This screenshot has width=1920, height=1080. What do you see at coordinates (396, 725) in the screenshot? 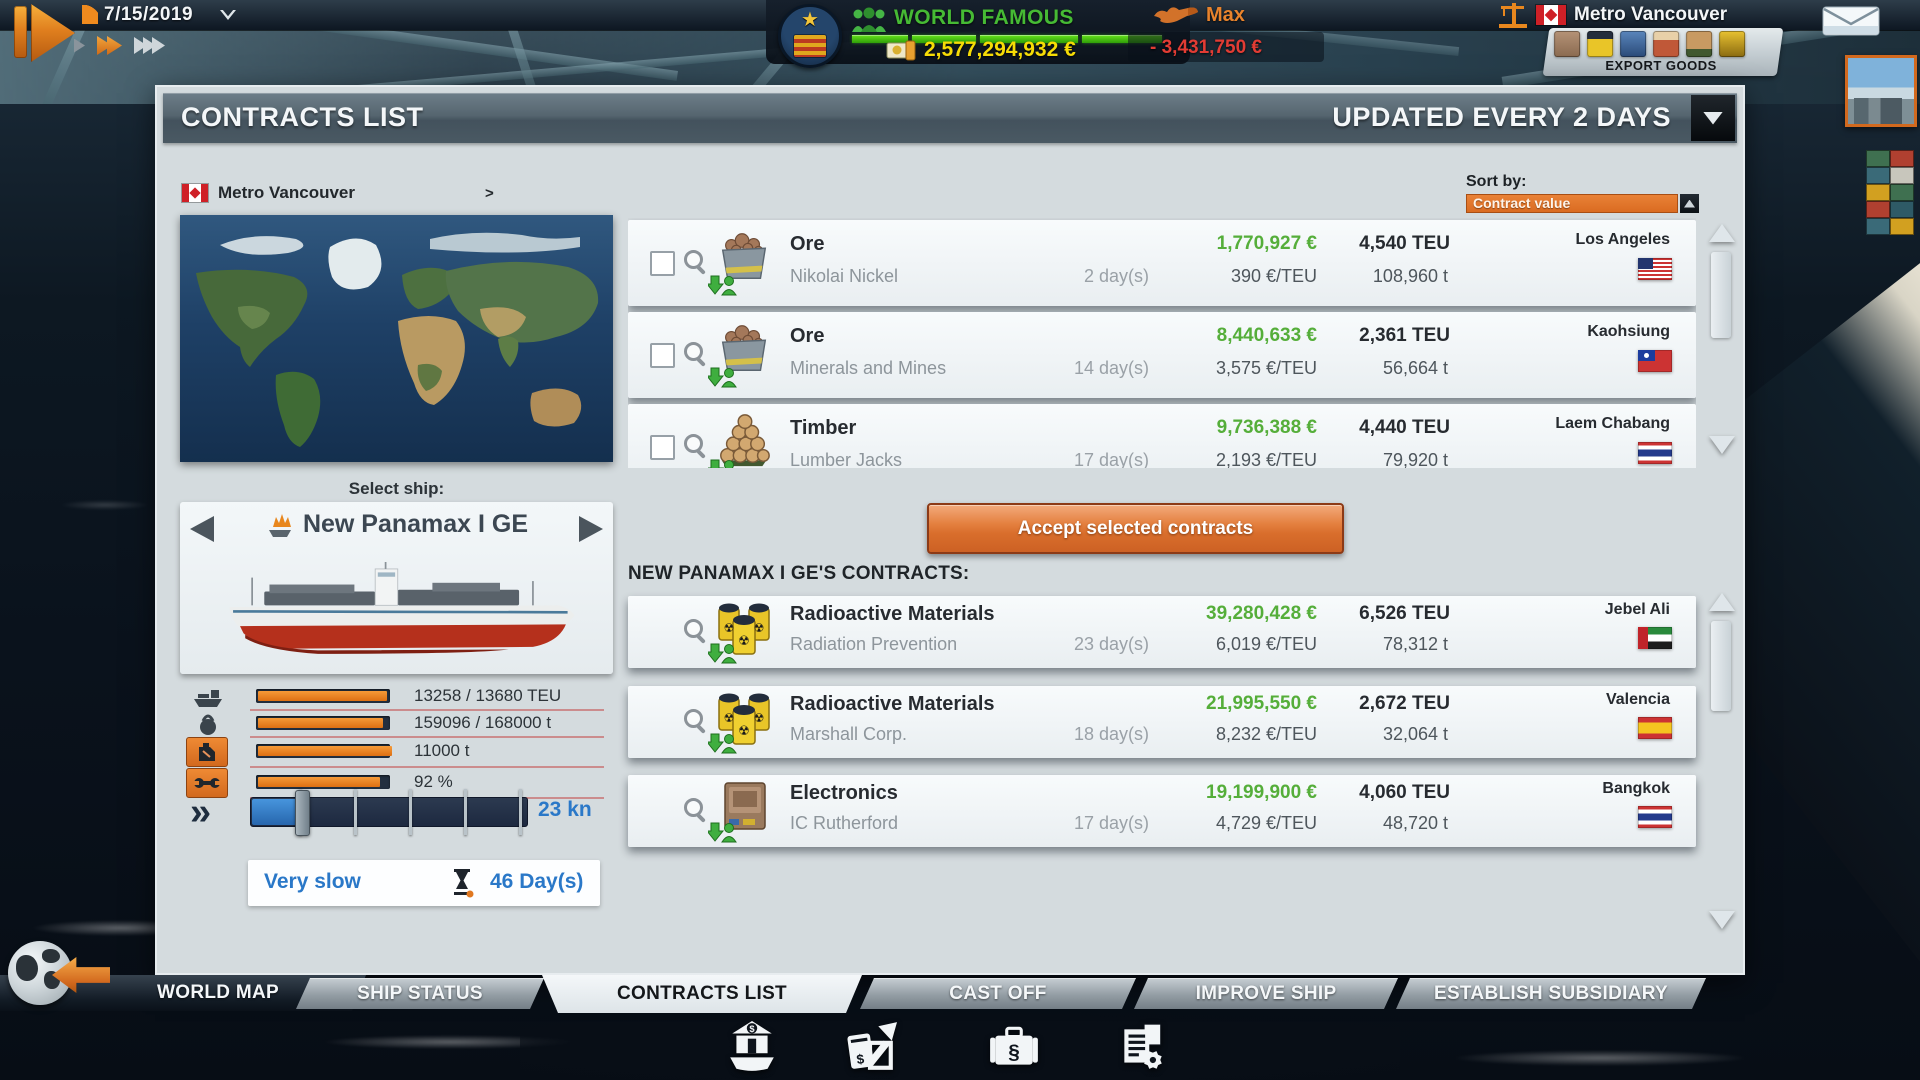
I see `stat-load: 159096 / 168000 t` at bounding box center [396, 725].